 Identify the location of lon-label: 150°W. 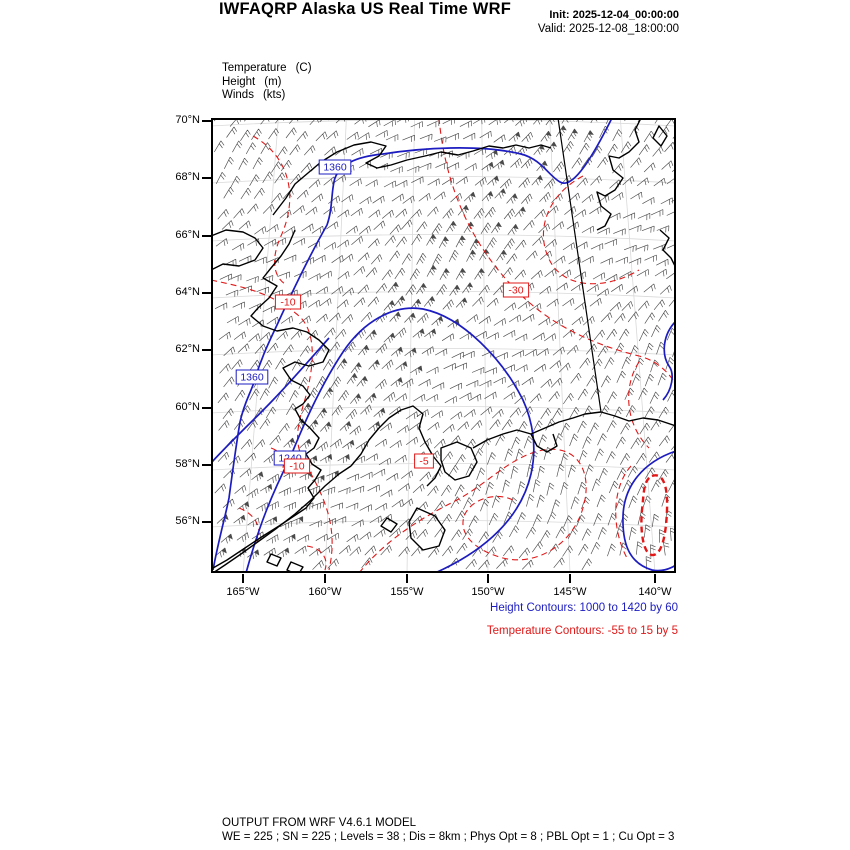
(488, 592).